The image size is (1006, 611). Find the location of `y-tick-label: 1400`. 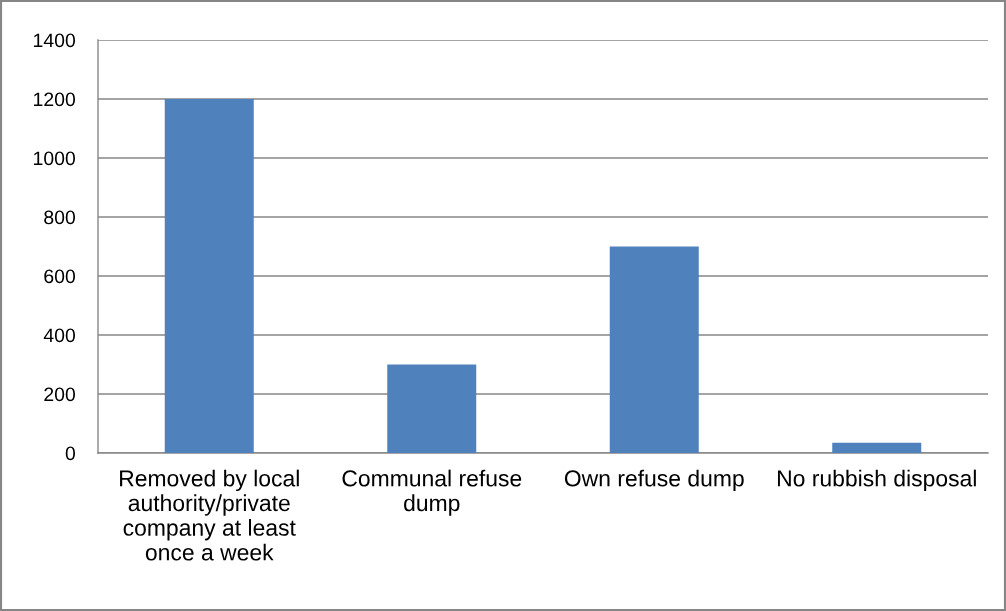

y-tick-label: 1400 is located at coordinates (55, 40).